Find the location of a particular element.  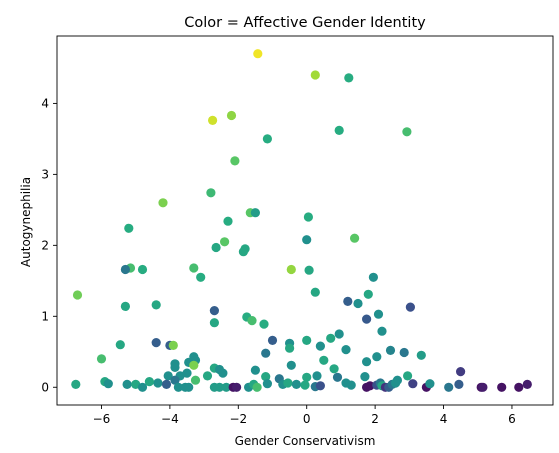

y-tick-label: 2 is located at coordinates (45, 245).